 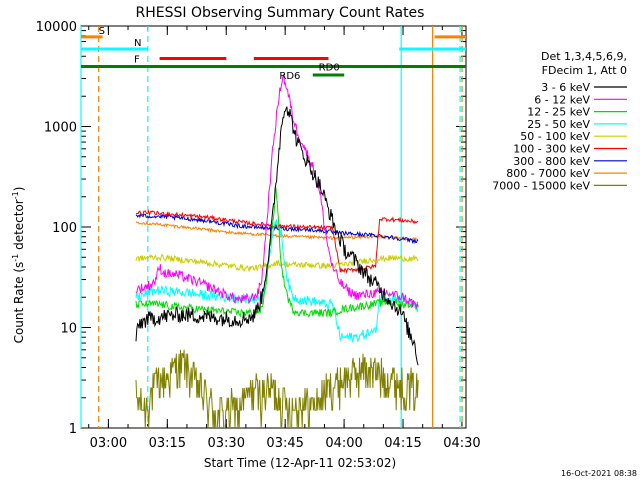 I want to click on flag-label-f: F, so click(x=137, y=59).